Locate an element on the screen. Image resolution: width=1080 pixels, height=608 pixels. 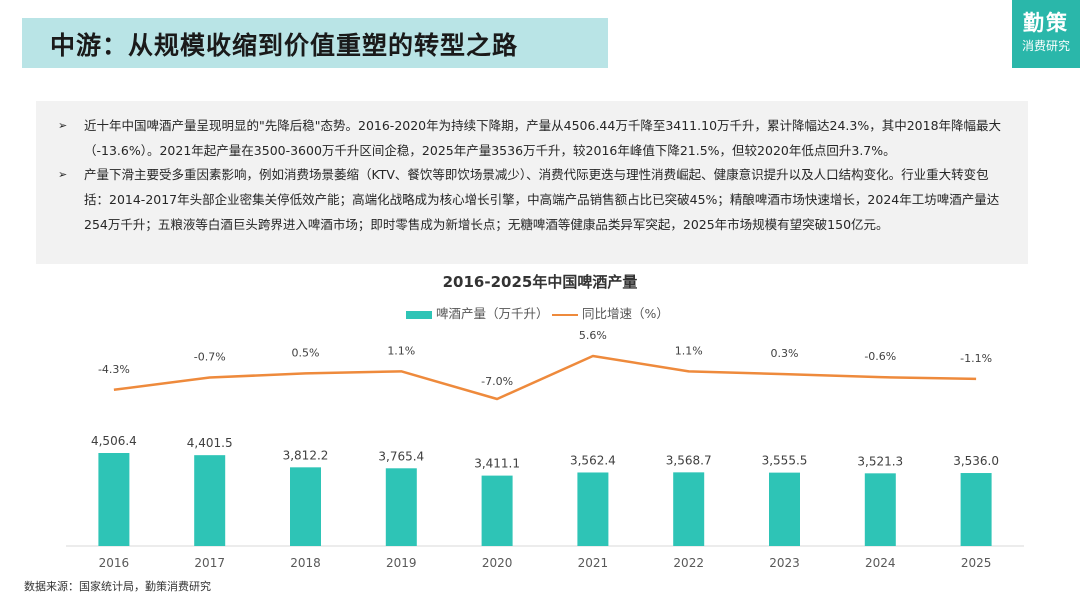
growth-value-label: -7.0% is located at coordinates (497, 381).